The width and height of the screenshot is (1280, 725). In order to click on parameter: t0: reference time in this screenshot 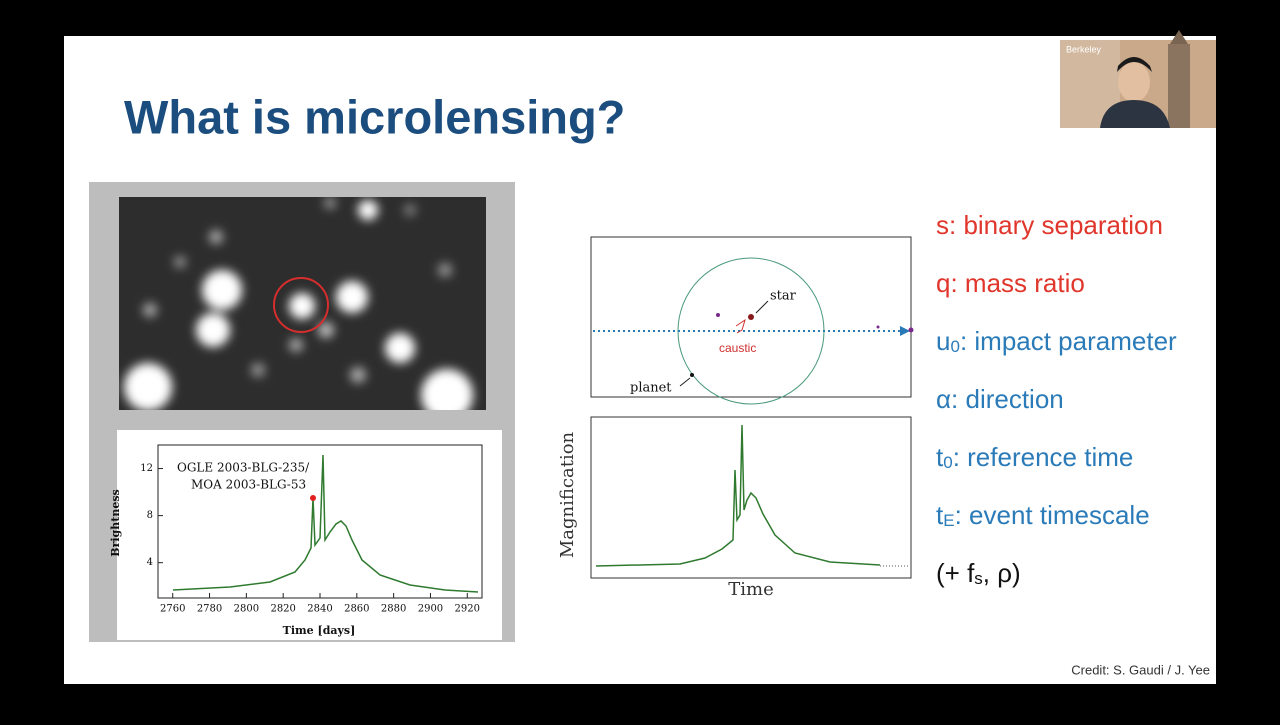, I will do `click(1034, 457)`.